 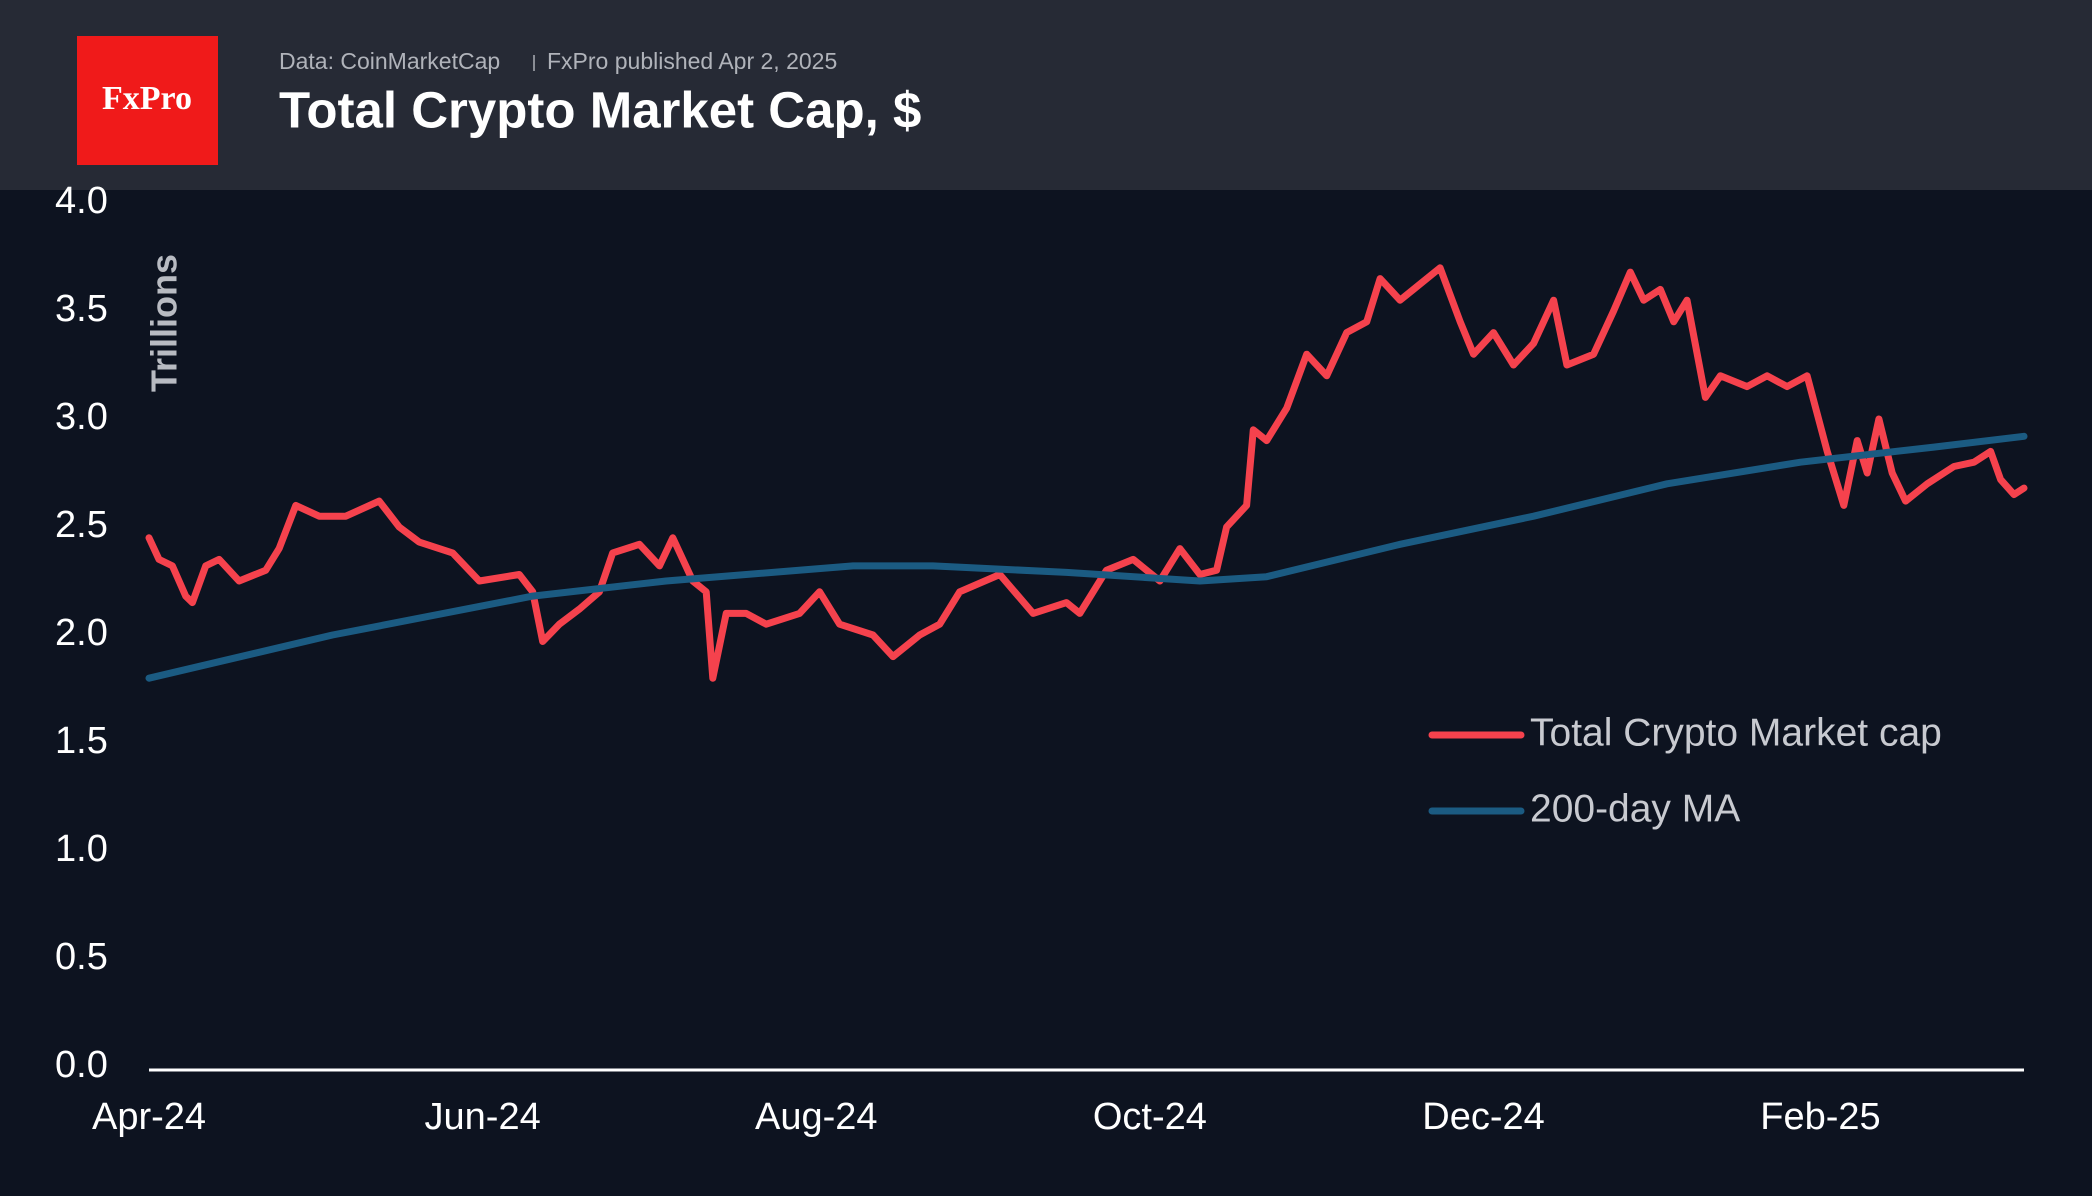 What do you see at coordinates (1736, 732) in the screenshot?
I see `legend-label: Total Crypto Market cap` at bounding box center [1736, 732].